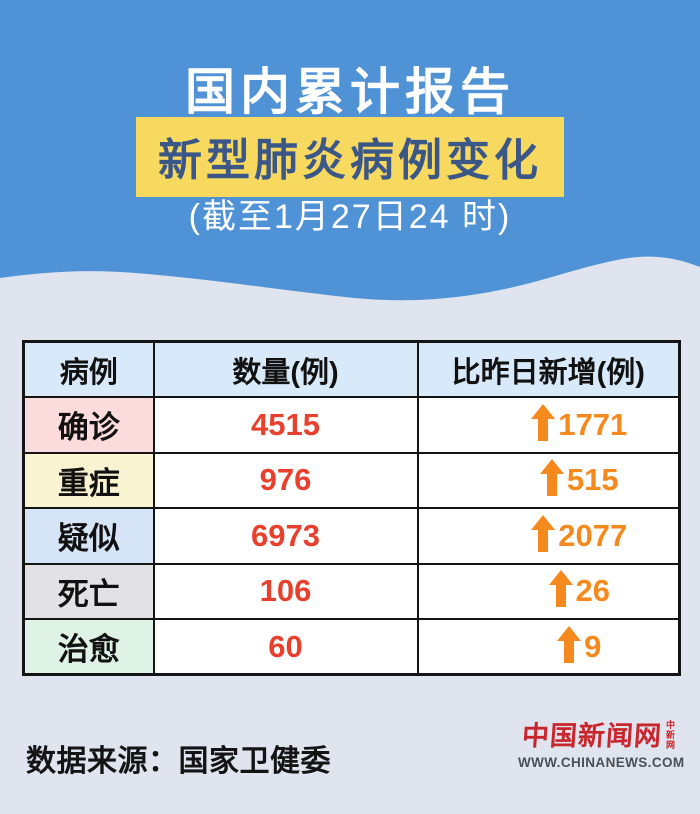 The height and width of the screenshot is (814, 700). Describe the element at coordinates (285, 647) in the screenshot. I see `count-cell: 60` at that location.